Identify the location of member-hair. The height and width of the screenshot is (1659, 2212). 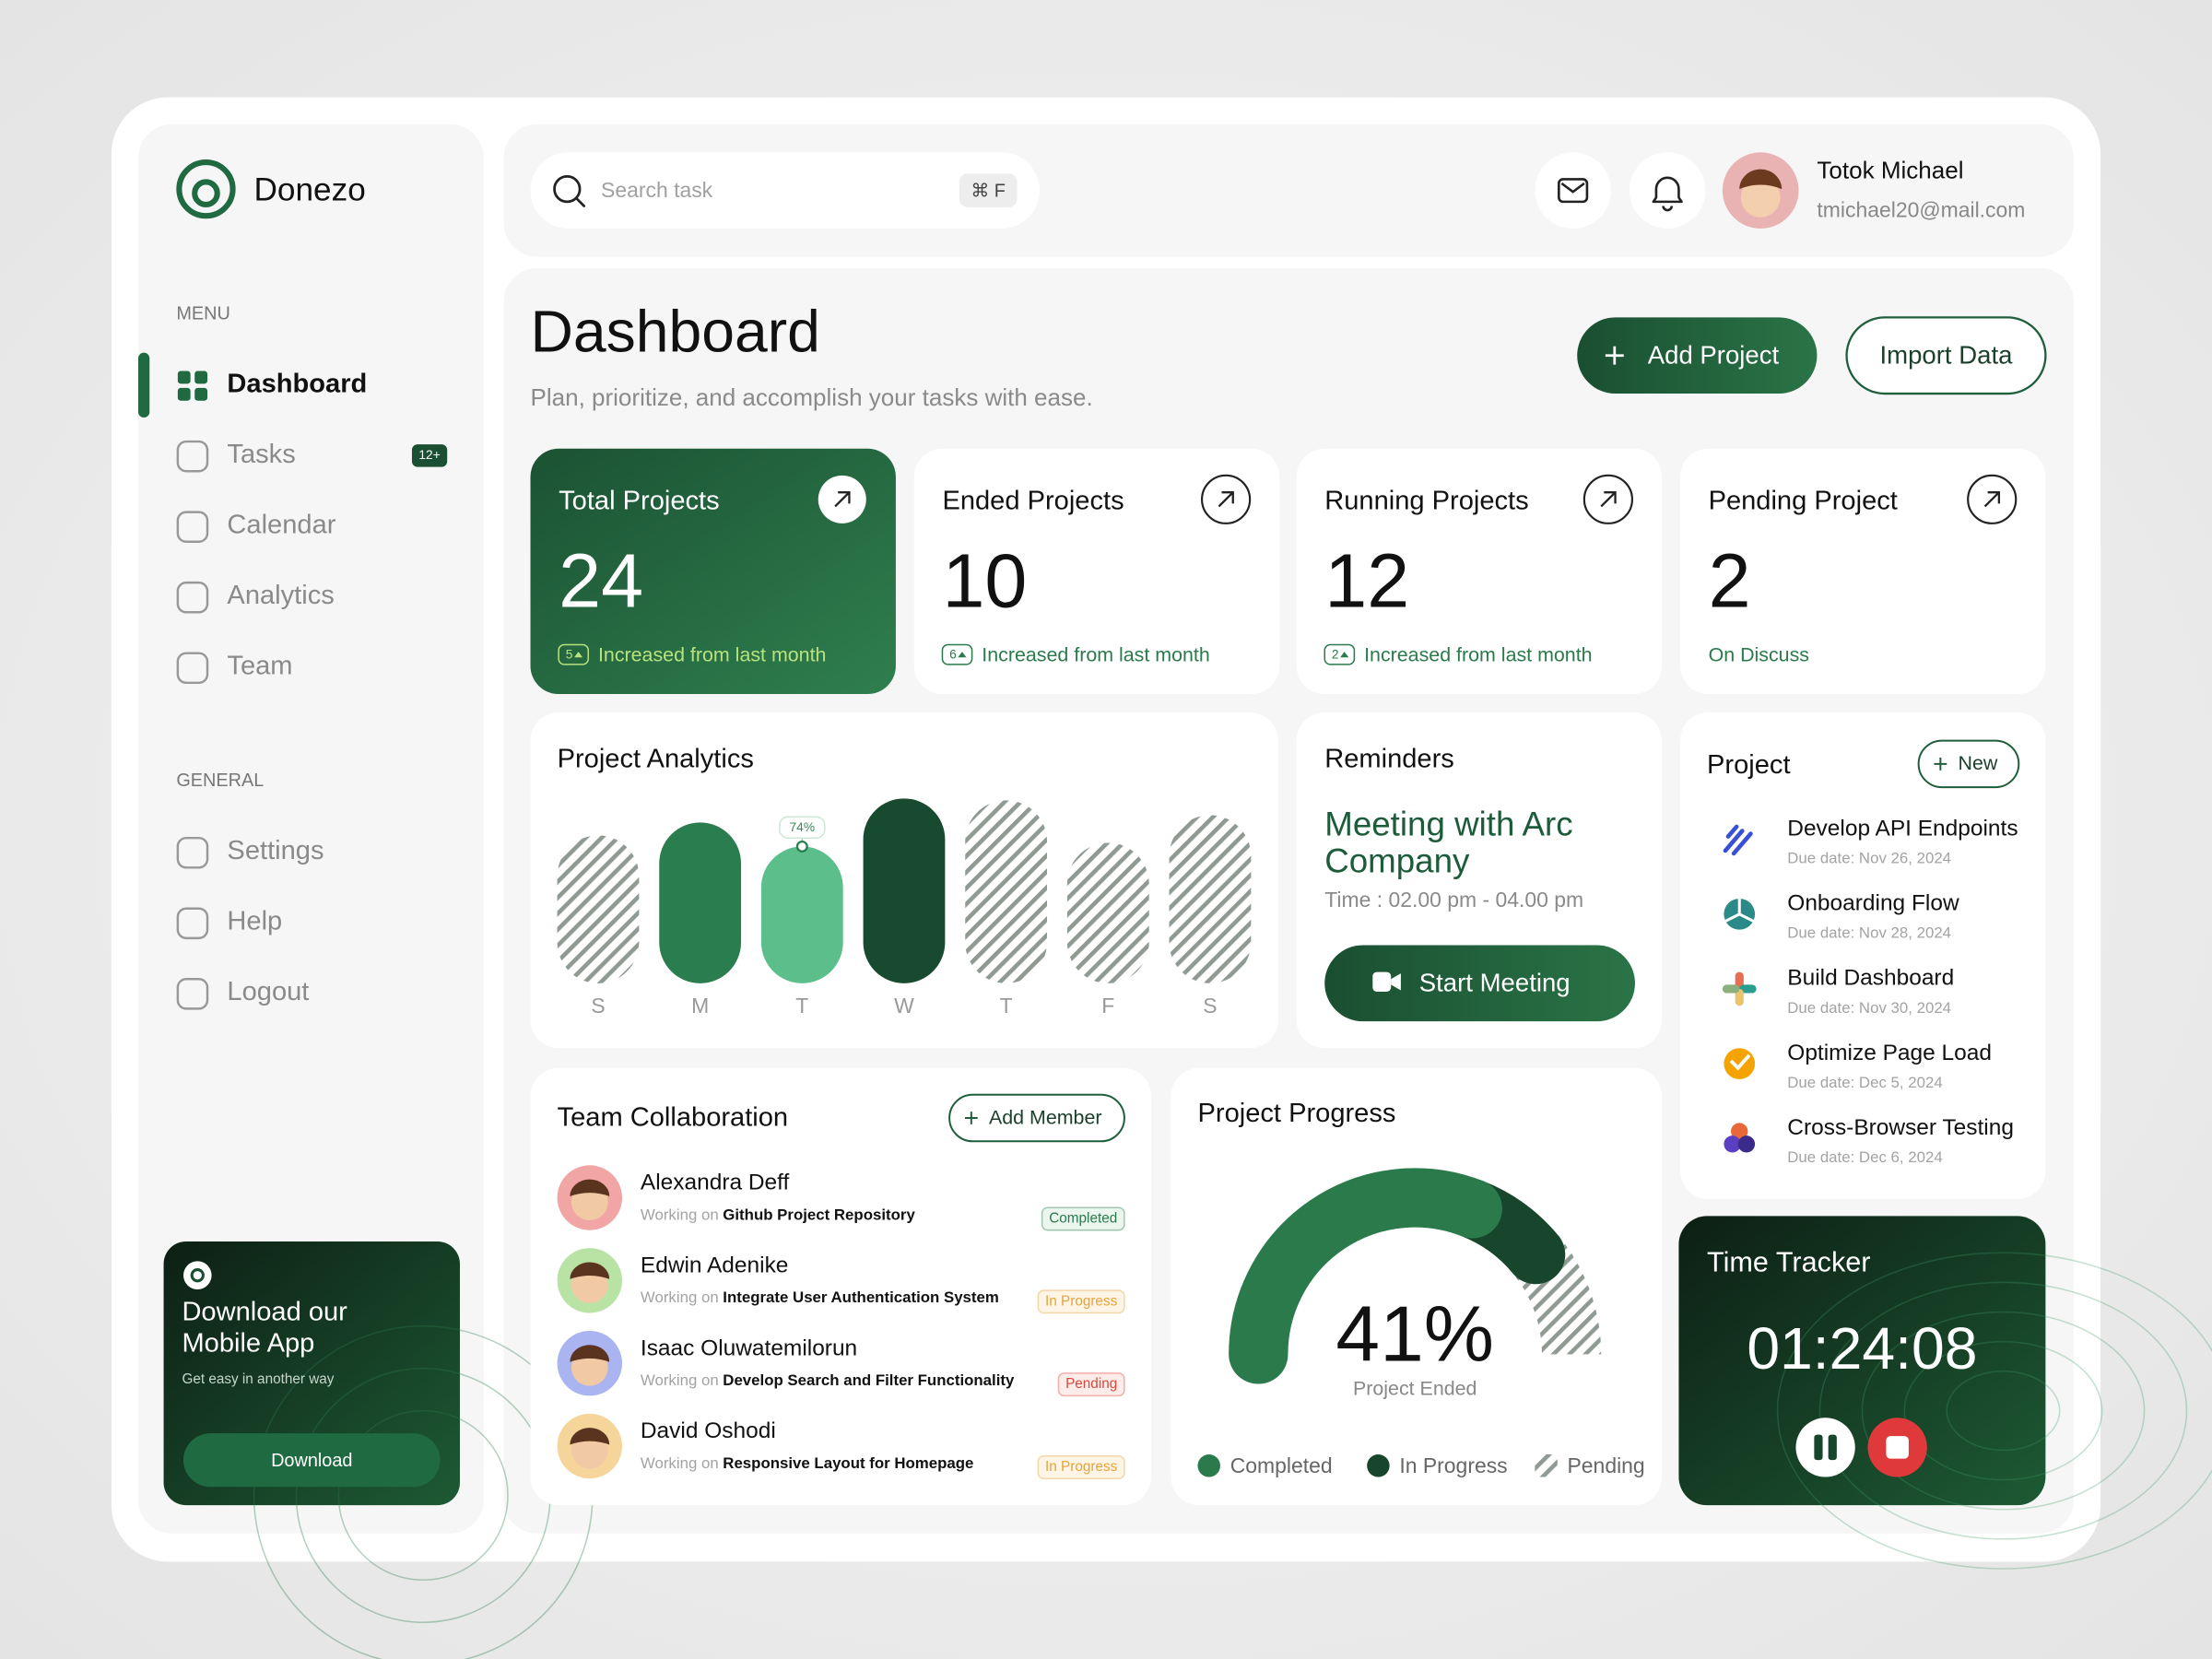
(590, 1353).